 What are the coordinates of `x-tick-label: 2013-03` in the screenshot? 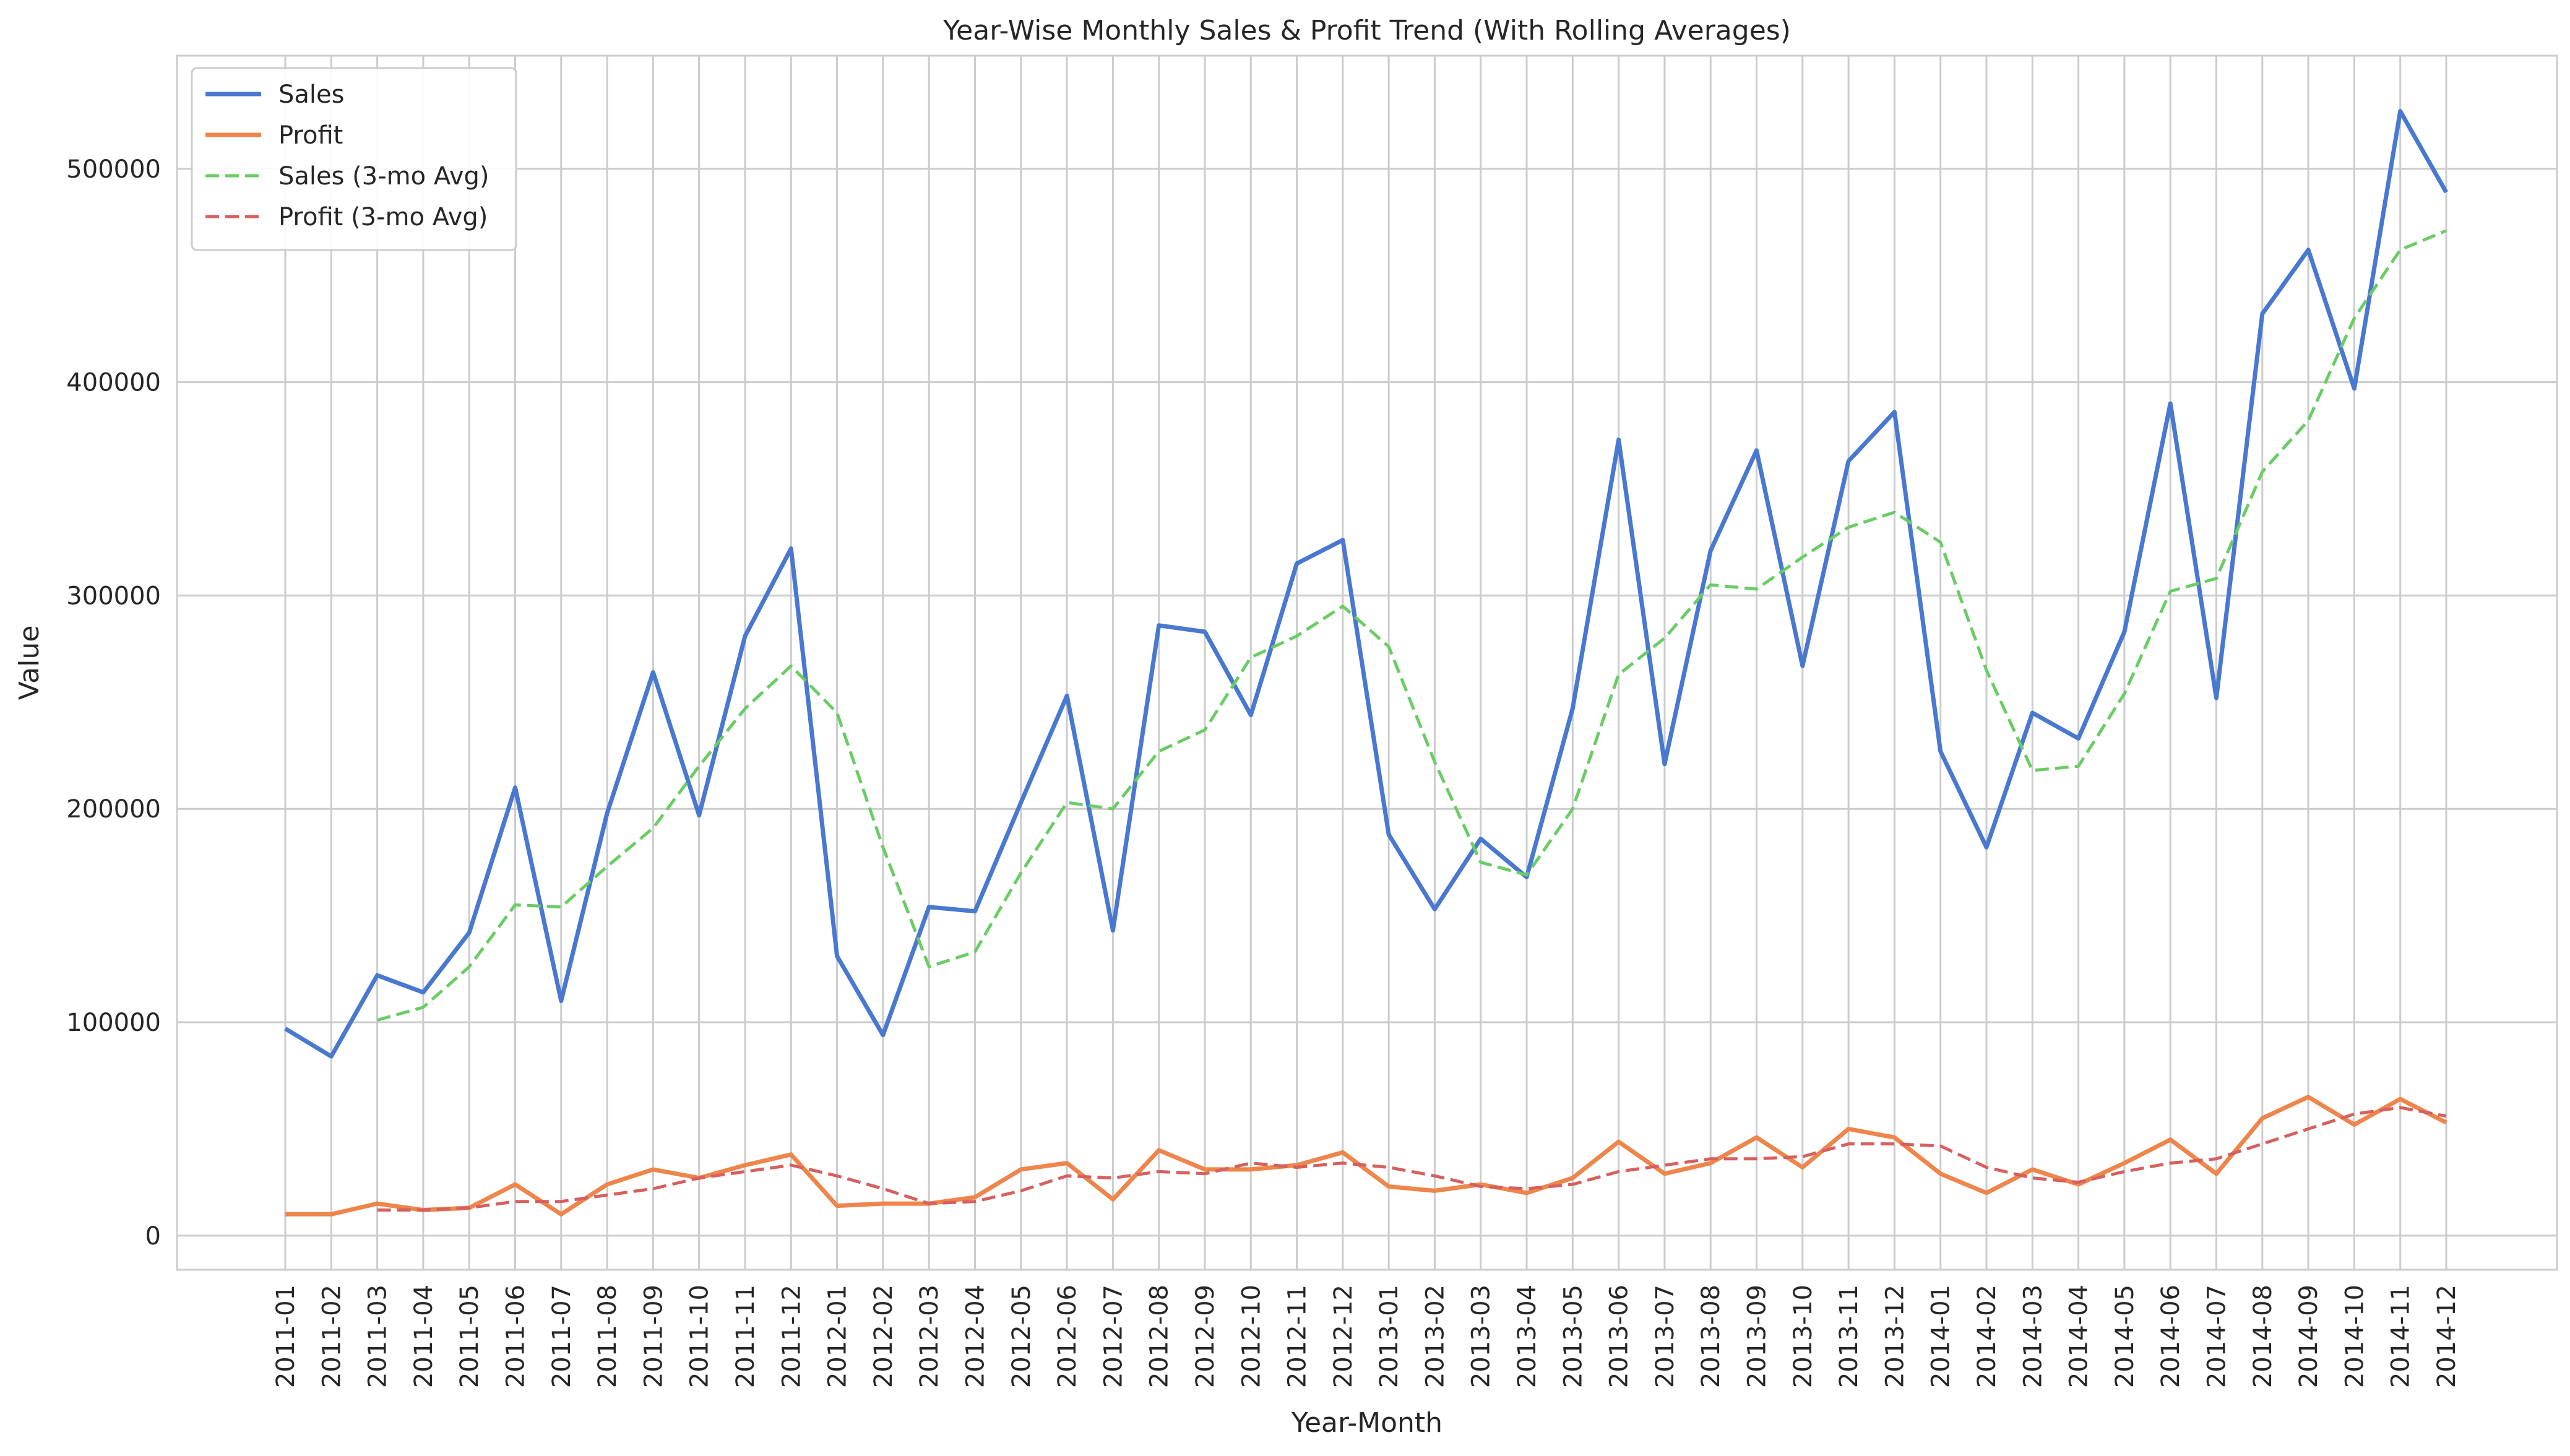 It's located at (1482, 1336).